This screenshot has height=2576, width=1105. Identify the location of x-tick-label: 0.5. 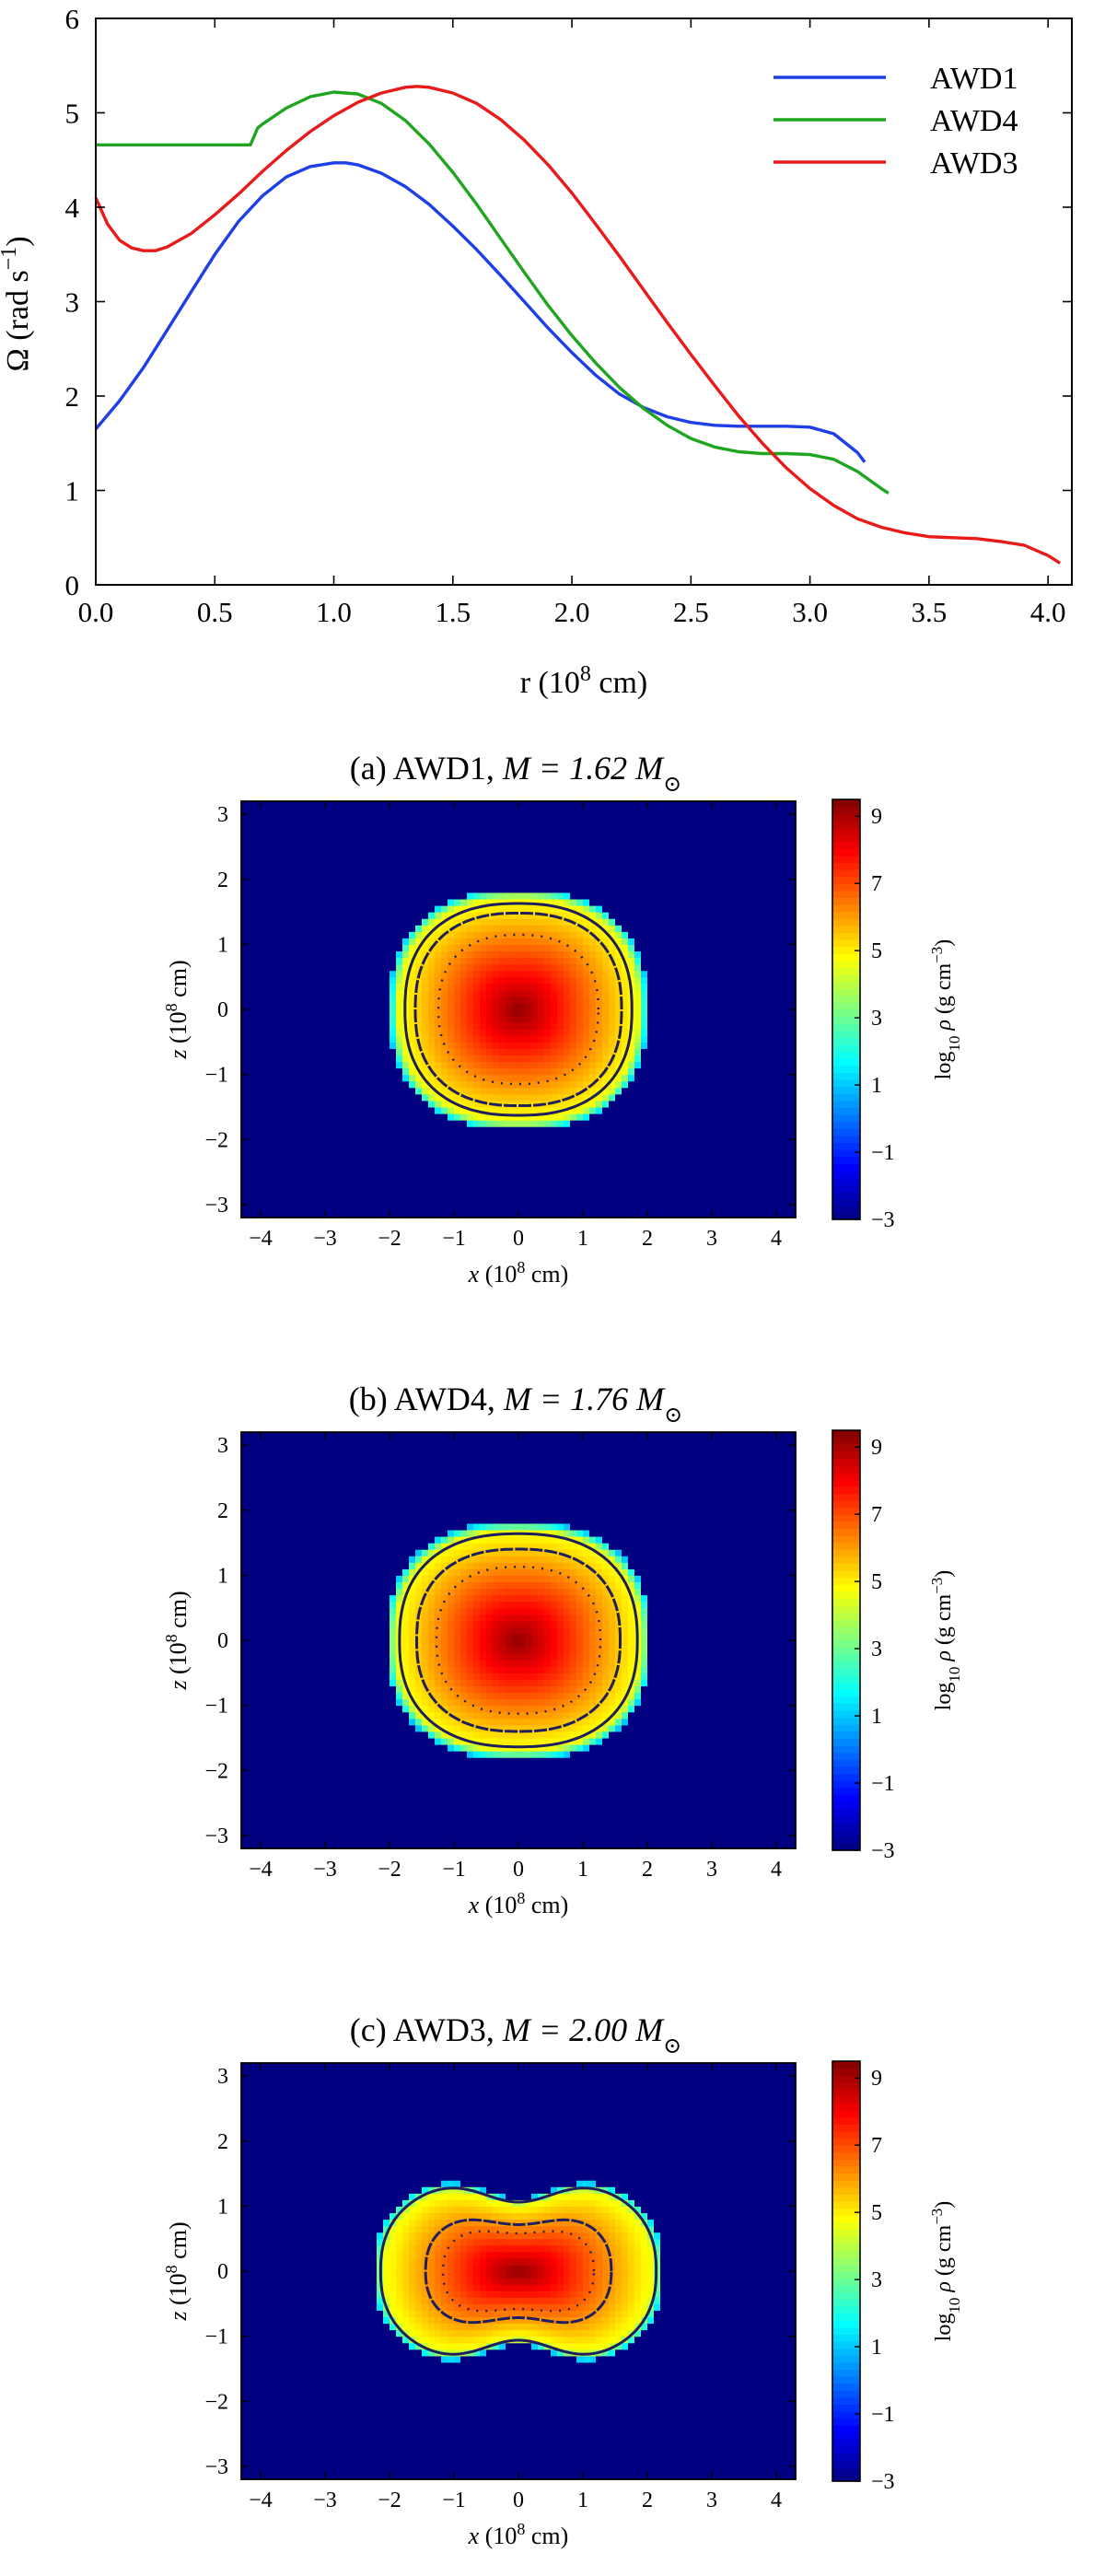
(215, 612).